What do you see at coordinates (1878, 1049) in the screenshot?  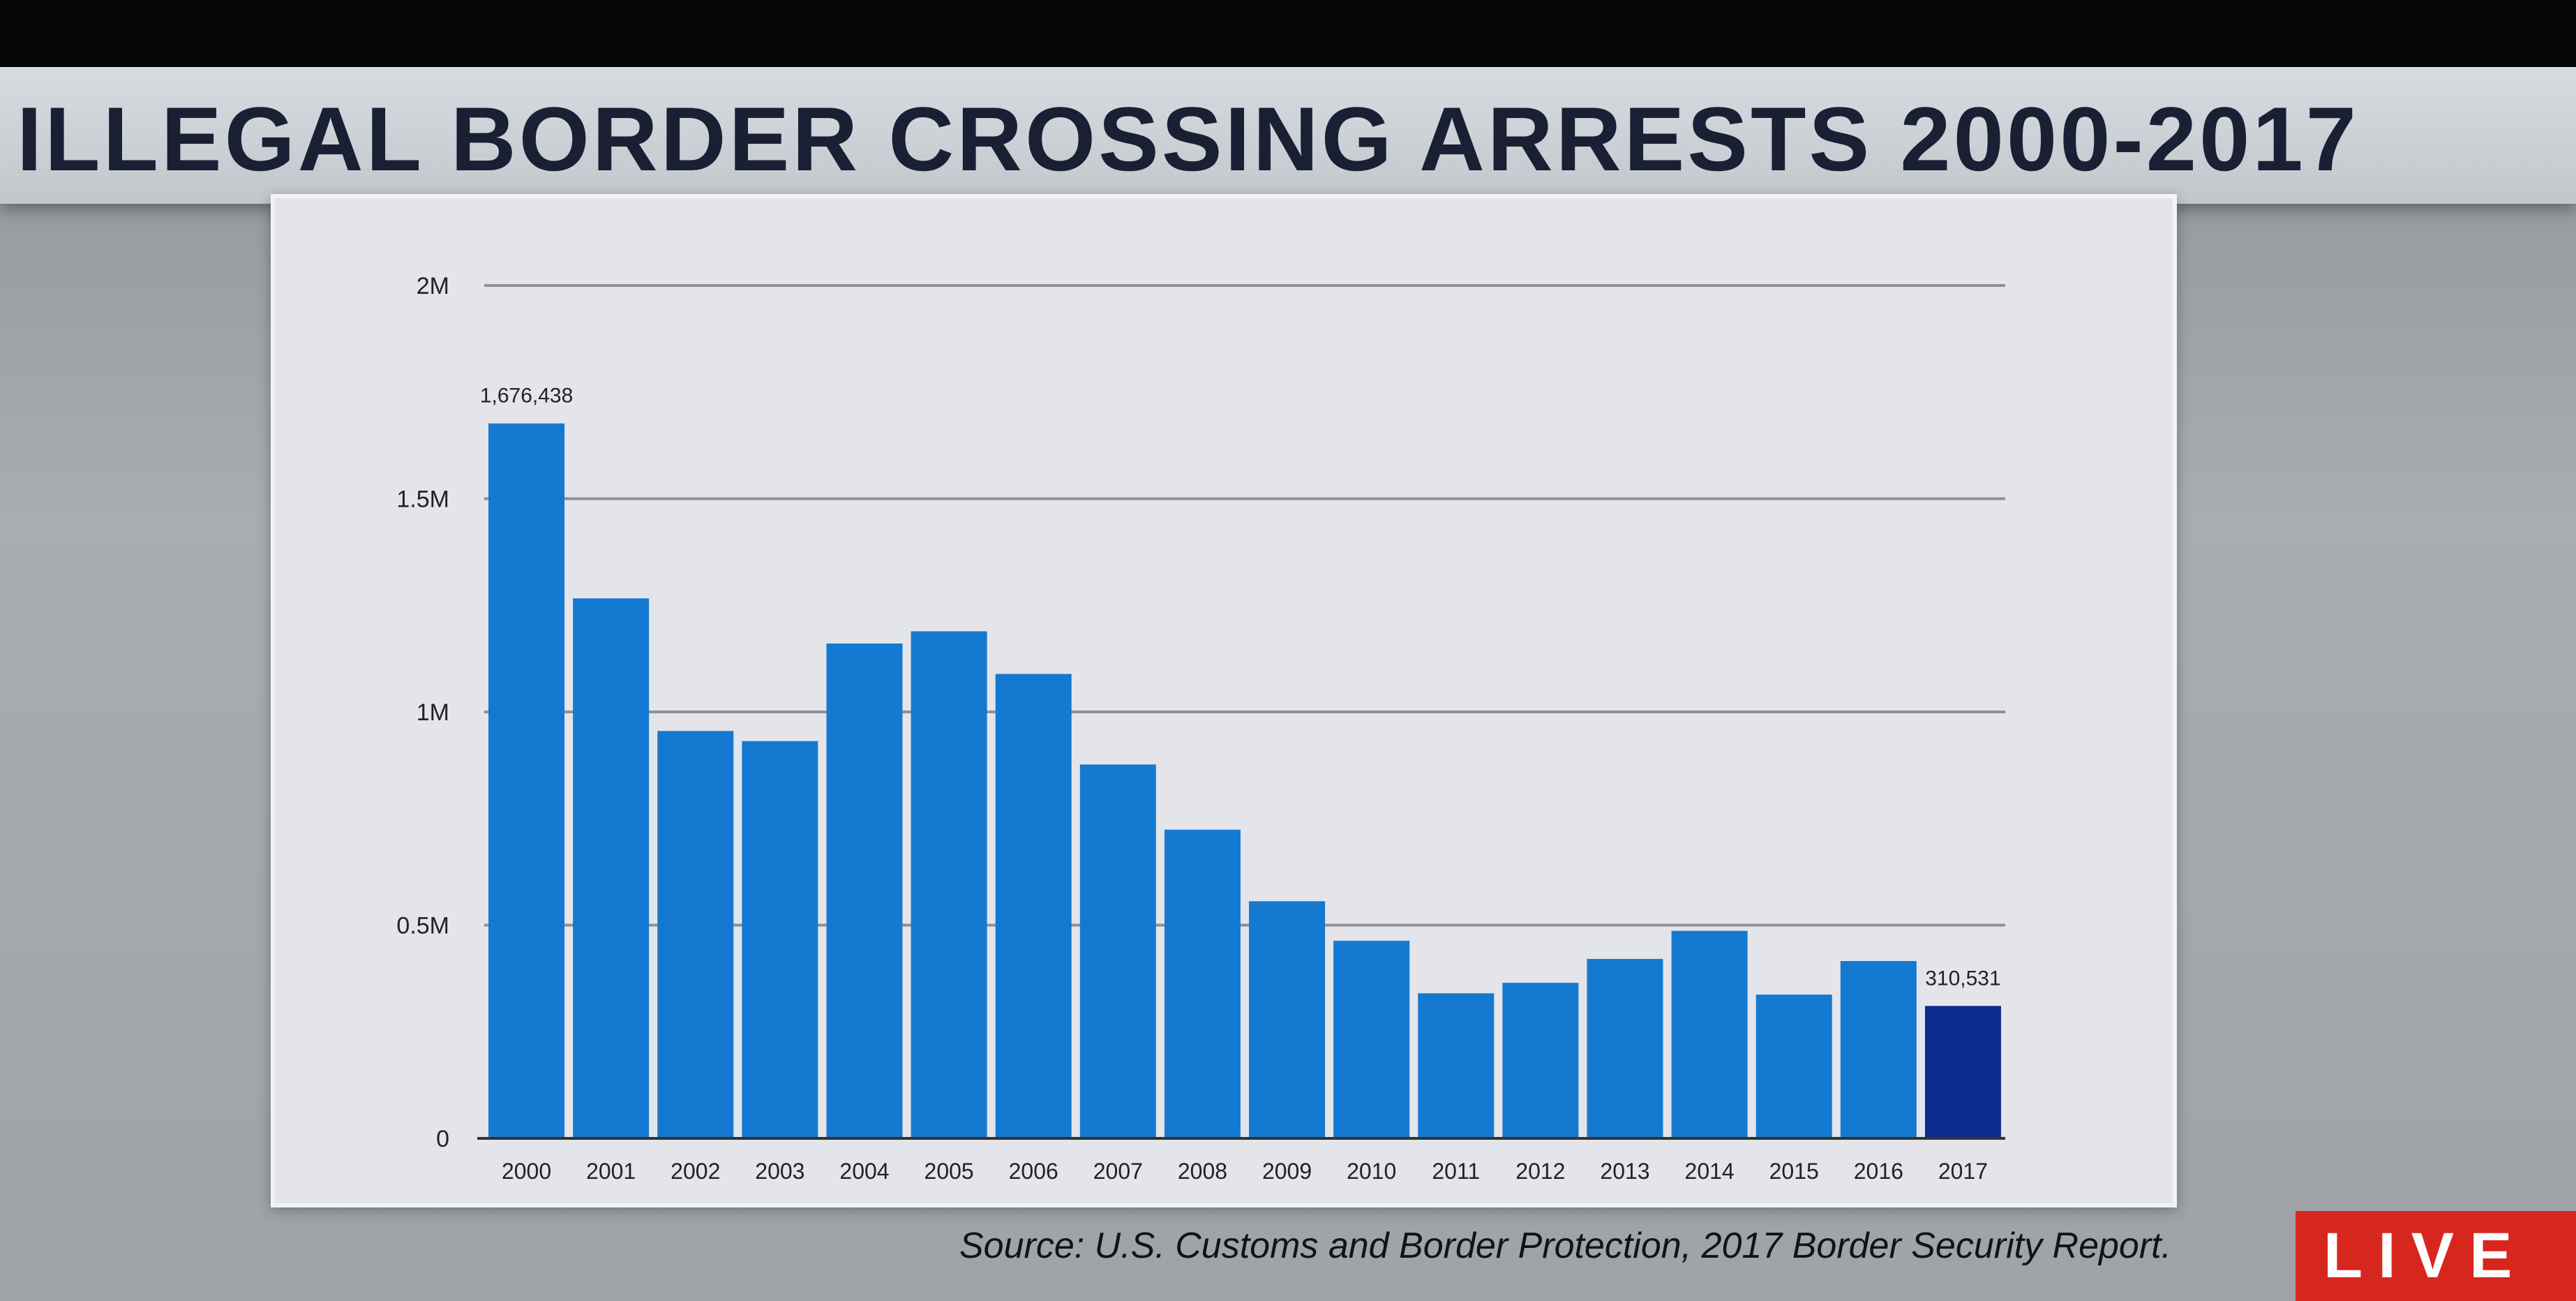 I see `bar-2016` at bounding box center [1878, 1049].